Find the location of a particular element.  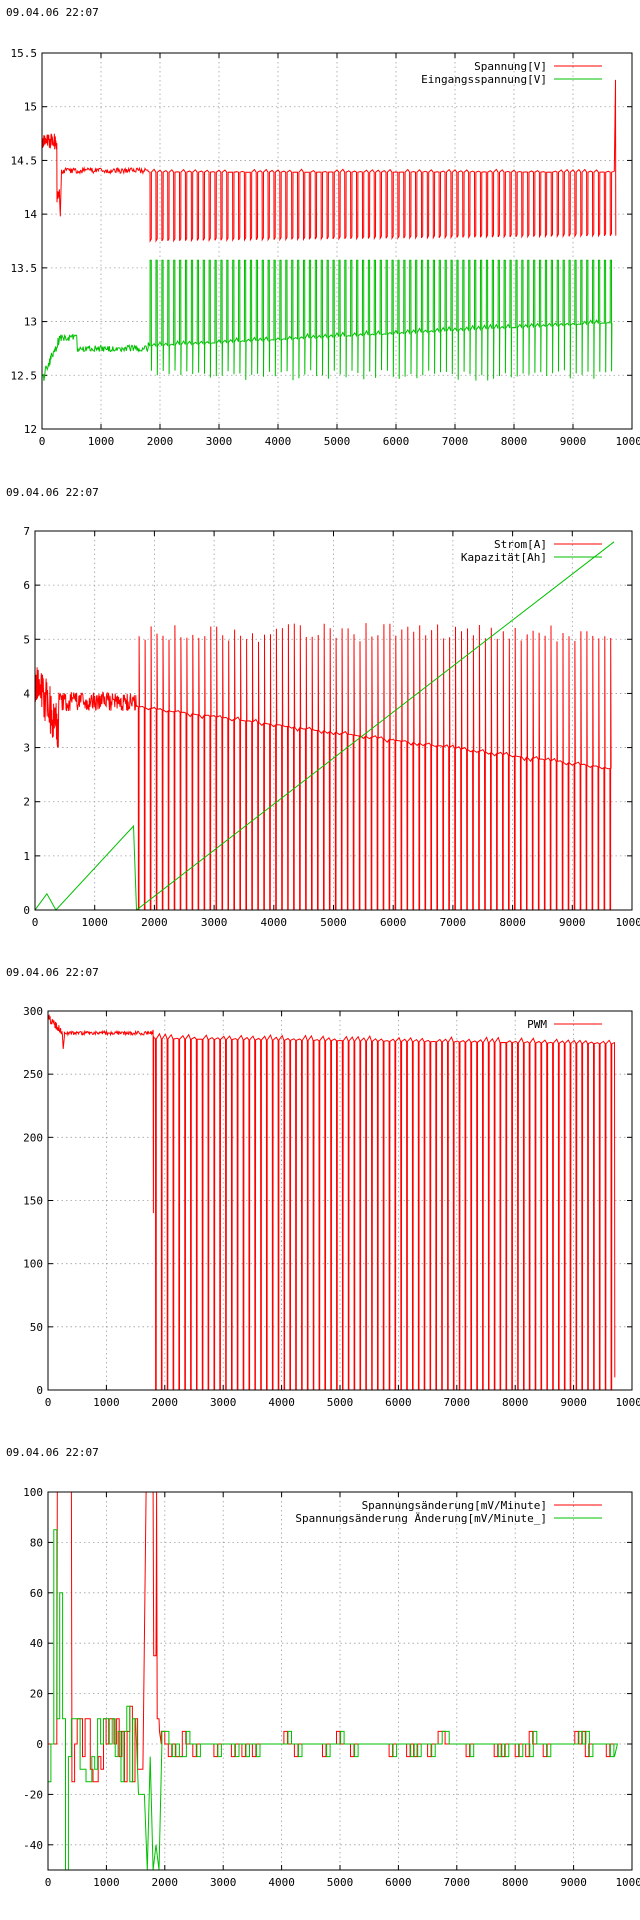

y-tick-label: 50 is located at coordinates (36, 1327).